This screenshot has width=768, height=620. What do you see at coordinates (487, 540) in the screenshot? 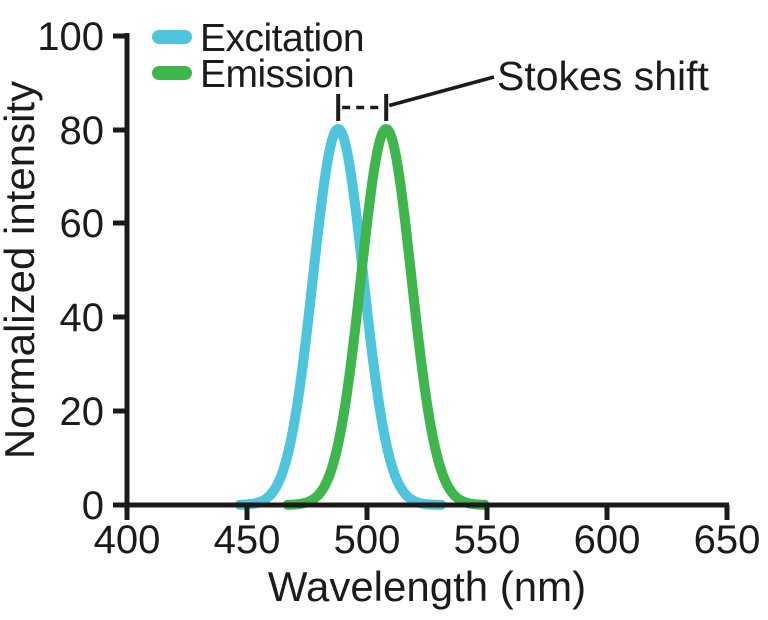
I see `x-tick-label: 550` at bounding box center [487, 540].